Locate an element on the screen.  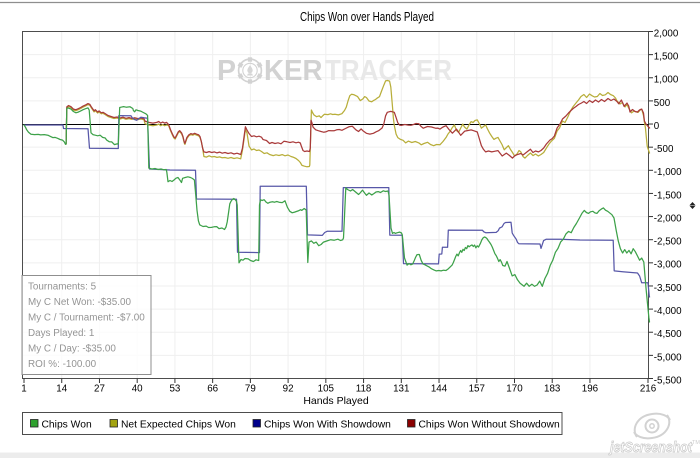
svg-text: 196 is located at coordinates (590, 389).